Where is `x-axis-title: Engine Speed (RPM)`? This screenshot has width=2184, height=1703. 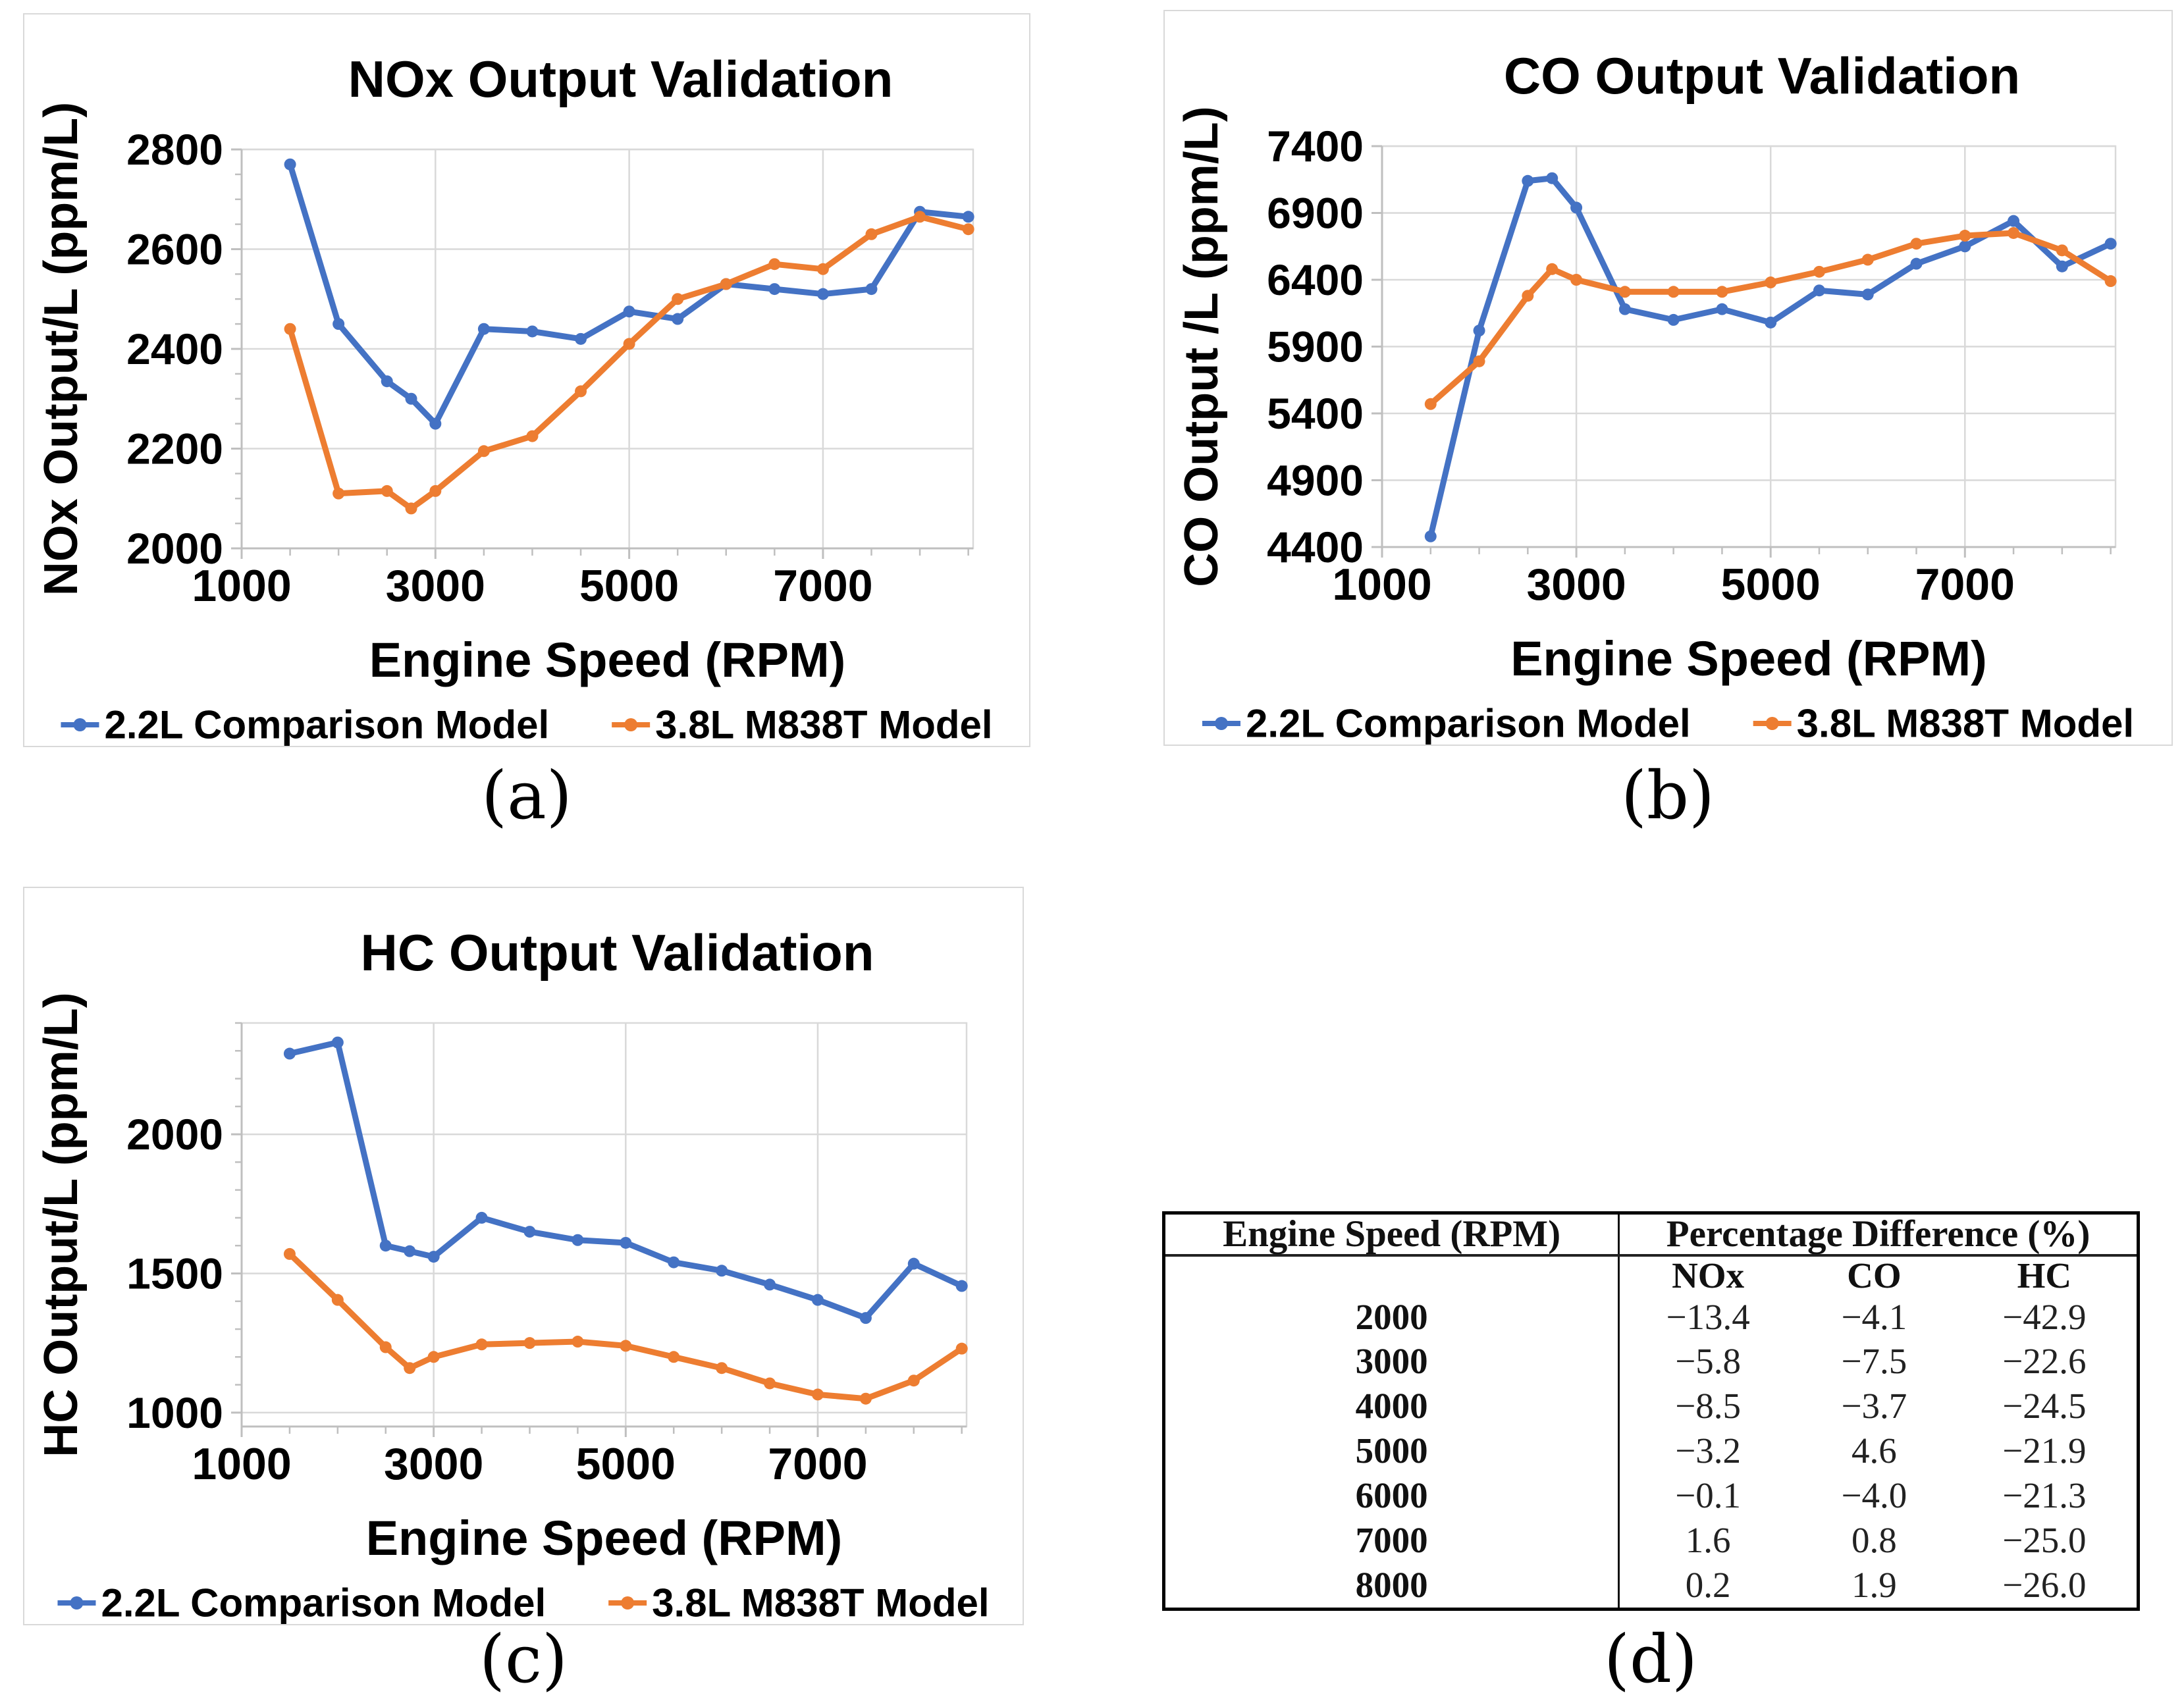
x-axis-title: Engine Speed (RPM) is located at coordinates (1748, 658).